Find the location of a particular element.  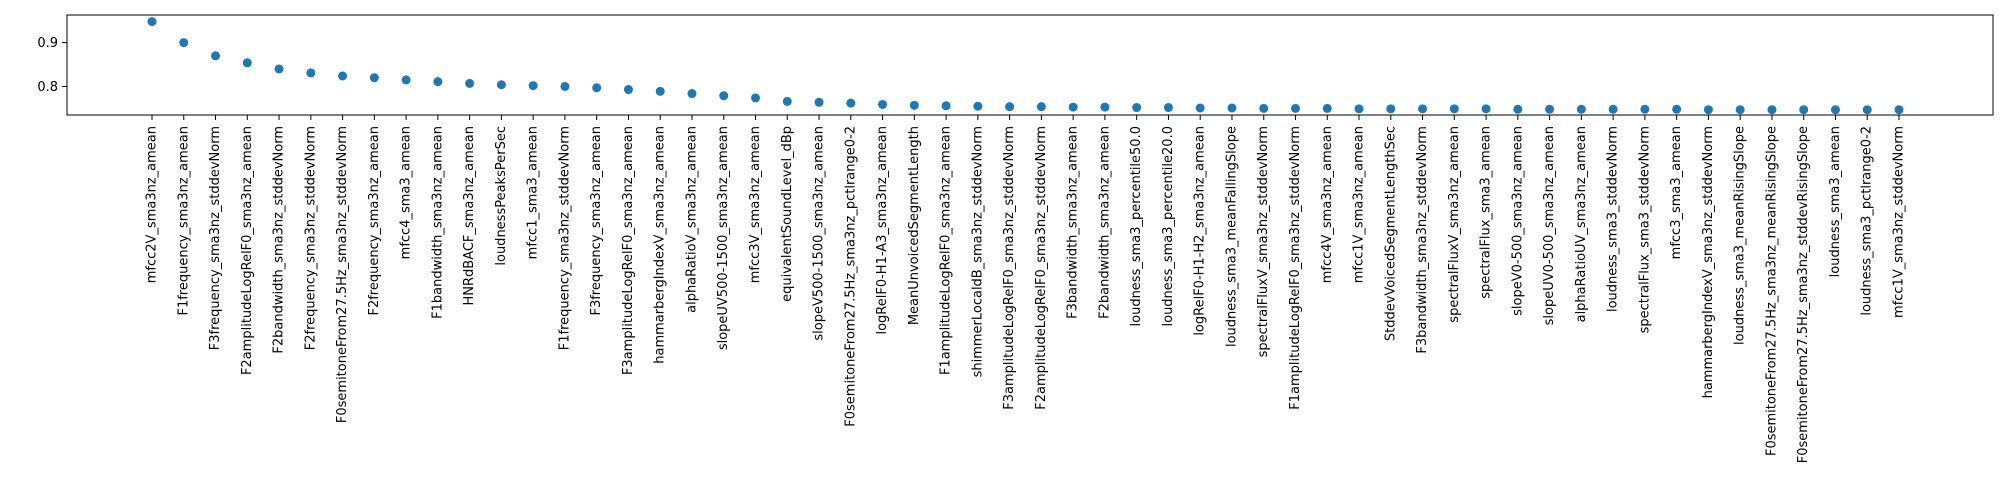

x-tick-label: spectralFlux_sma3_amean is located at coordinates (1486, 212).